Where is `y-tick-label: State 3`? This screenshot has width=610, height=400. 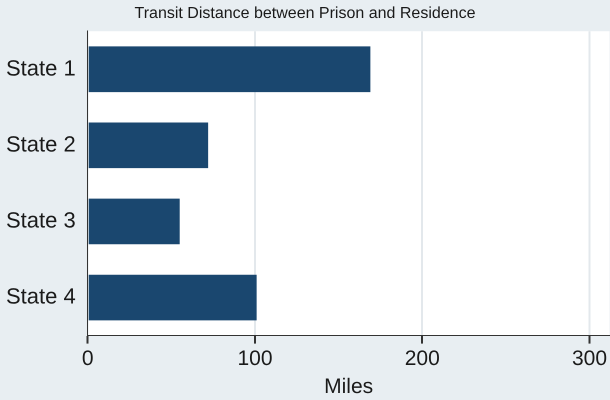 y-tick-label: State 3 is located at coordinates (41, 220).